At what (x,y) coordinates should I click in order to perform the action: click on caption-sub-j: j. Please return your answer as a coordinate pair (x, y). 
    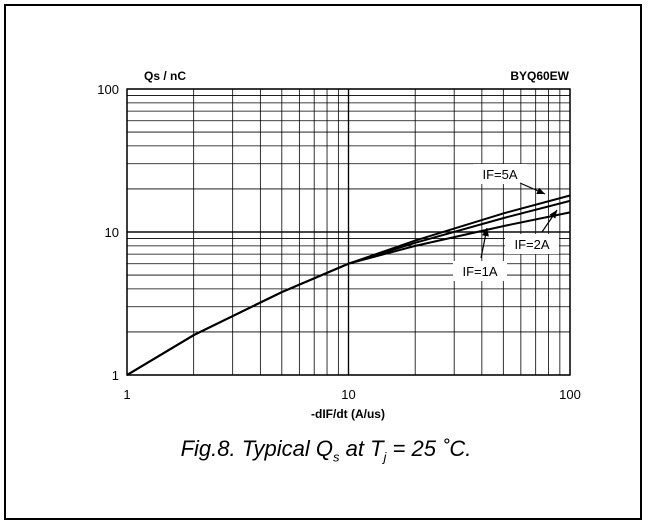
    Looking at the image, I should click on (385, 457).